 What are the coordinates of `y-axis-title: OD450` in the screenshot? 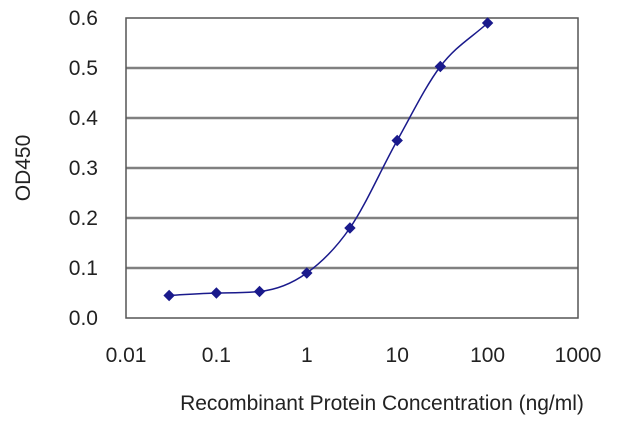 It's located at (23, 168).